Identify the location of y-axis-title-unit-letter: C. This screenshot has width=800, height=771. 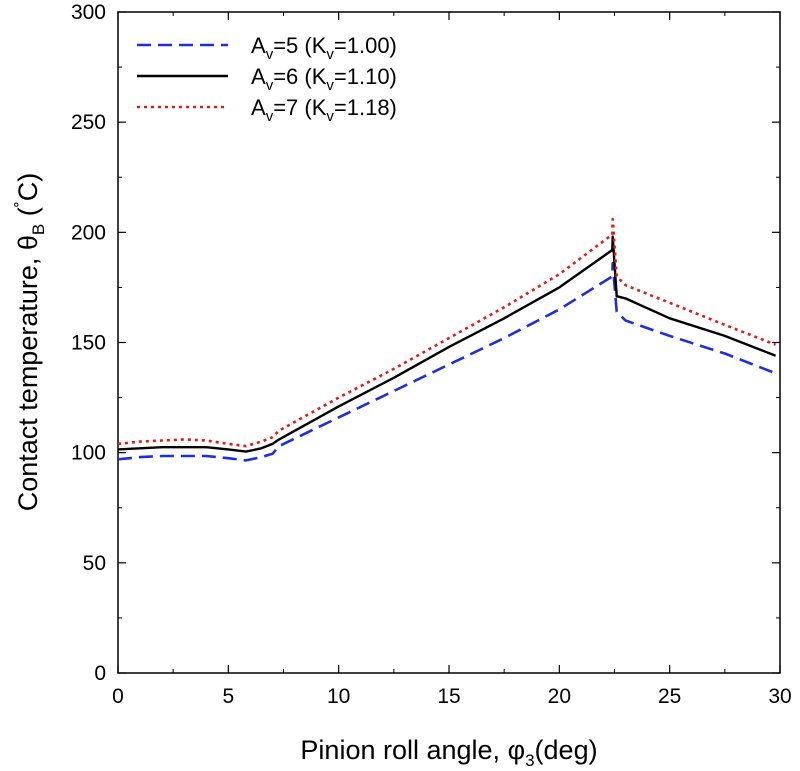
(28, 192).